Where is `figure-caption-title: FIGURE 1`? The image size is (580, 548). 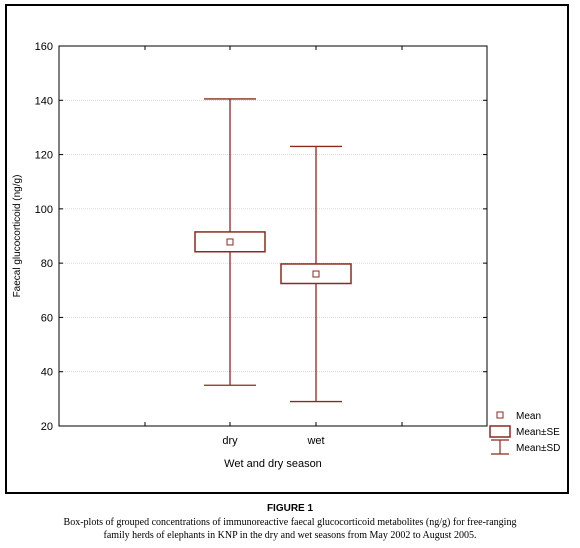
figure-caption-title: FIGURE 1 is located at coordinates (290, 508).